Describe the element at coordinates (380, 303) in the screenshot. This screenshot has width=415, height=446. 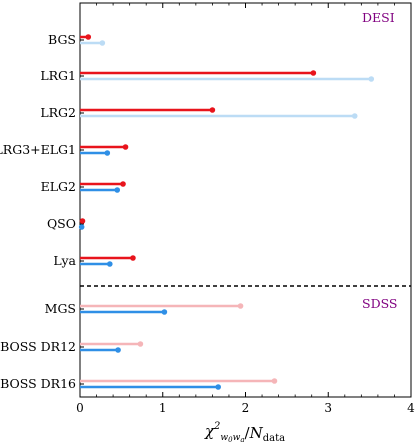
I see `survey-label-sdss: SDSS` at that location.